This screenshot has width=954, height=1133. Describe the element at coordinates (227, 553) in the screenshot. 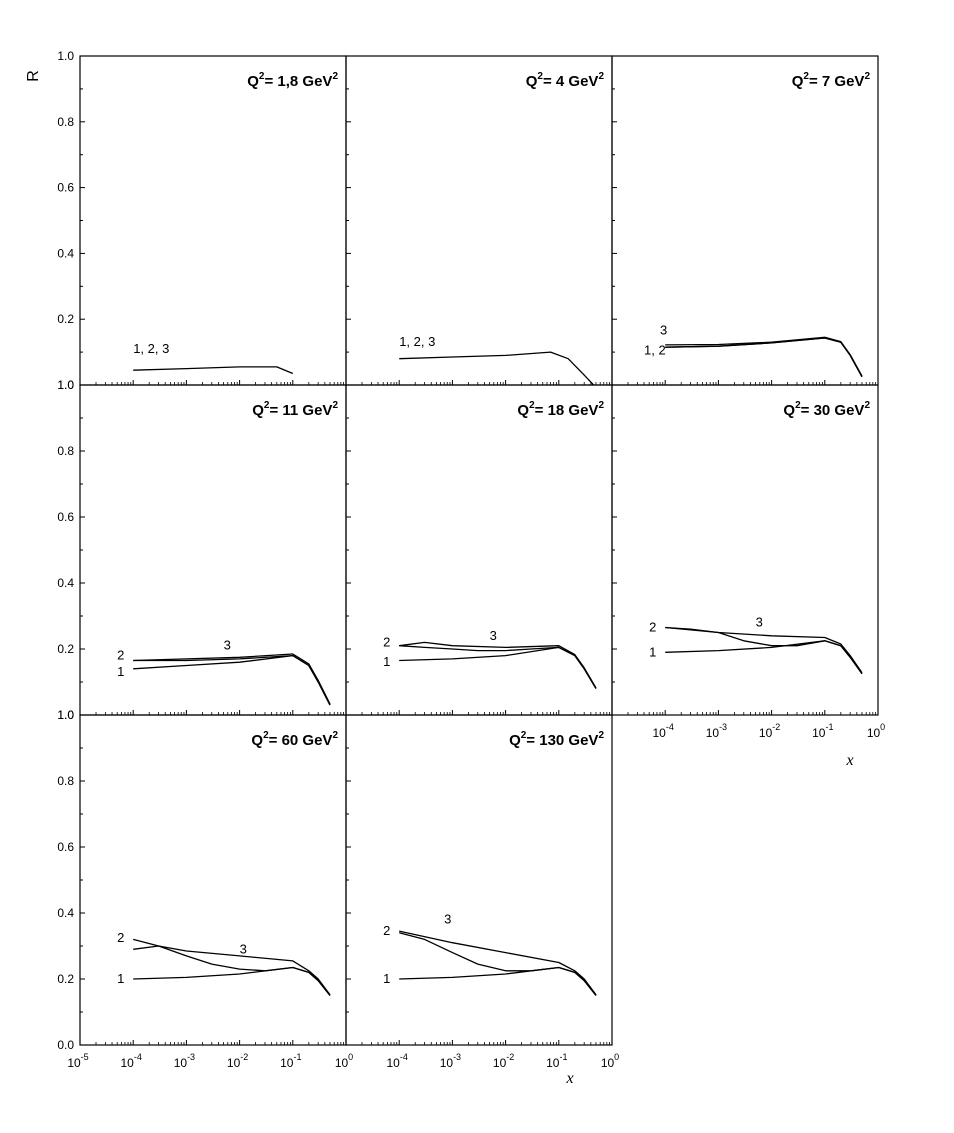

I see `panel-4: Q2= 11 GeV2 21 3` at that location.